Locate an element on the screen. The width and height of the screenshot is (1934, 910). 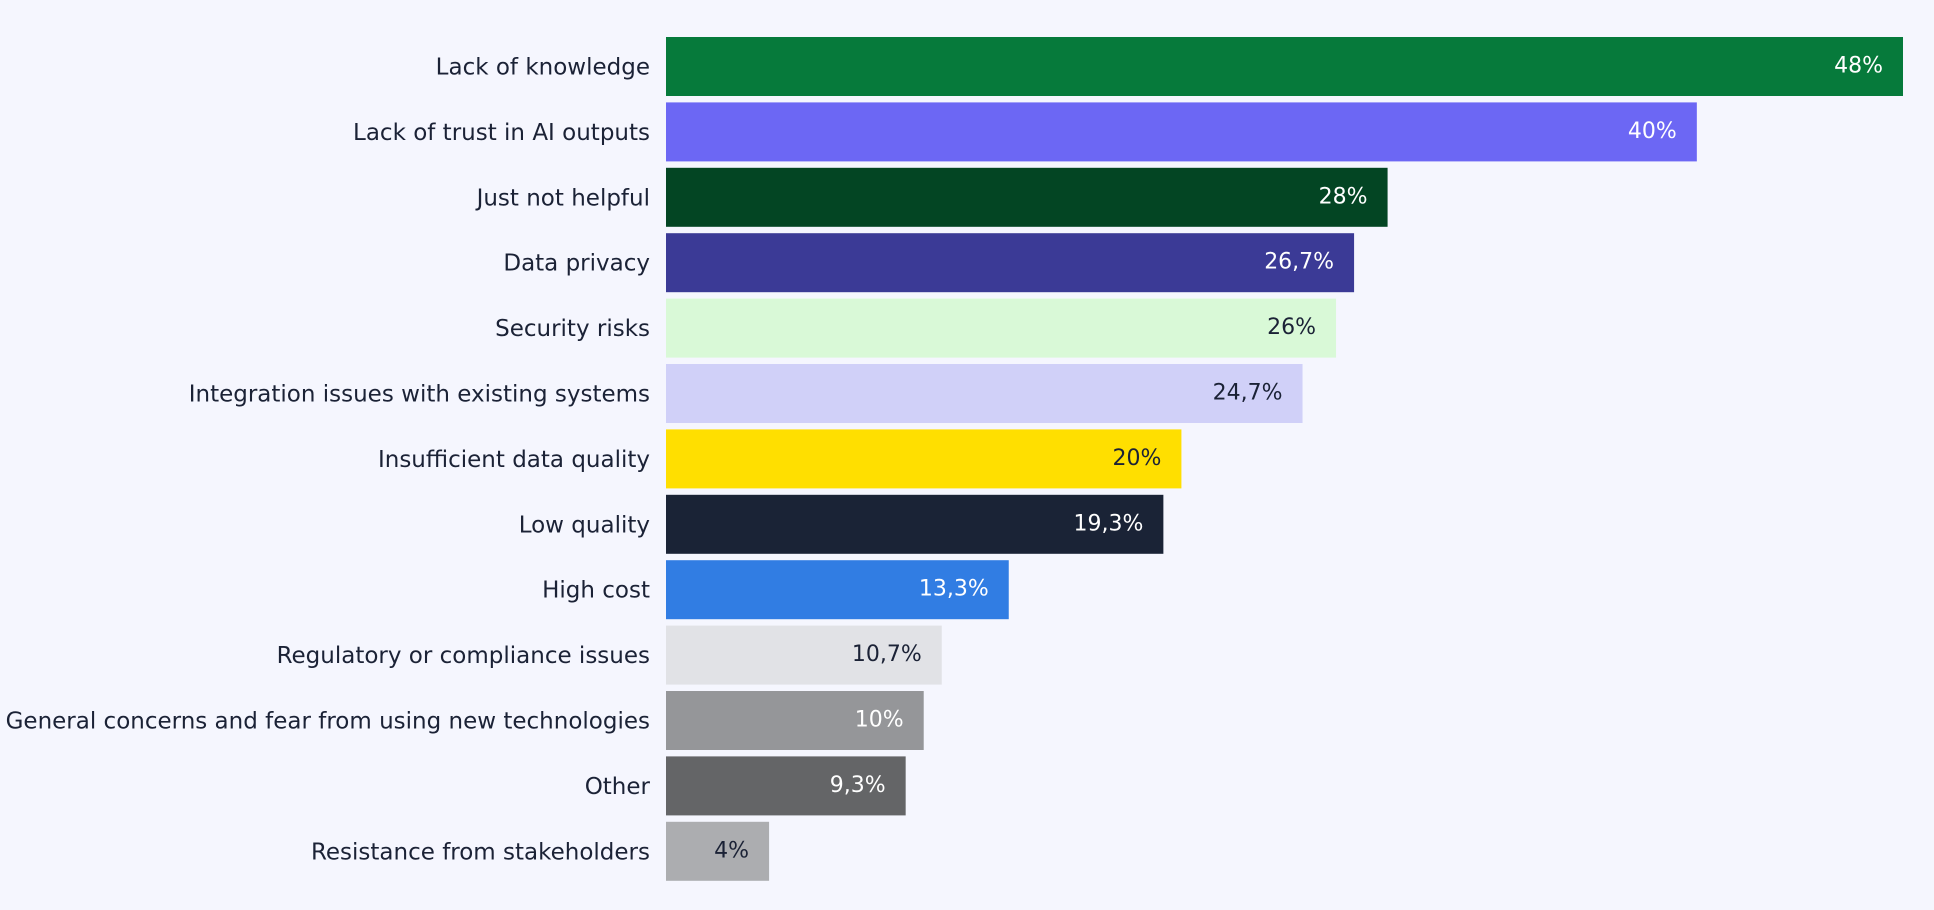
value-label: 26% is located at coordinates (1291, 327).